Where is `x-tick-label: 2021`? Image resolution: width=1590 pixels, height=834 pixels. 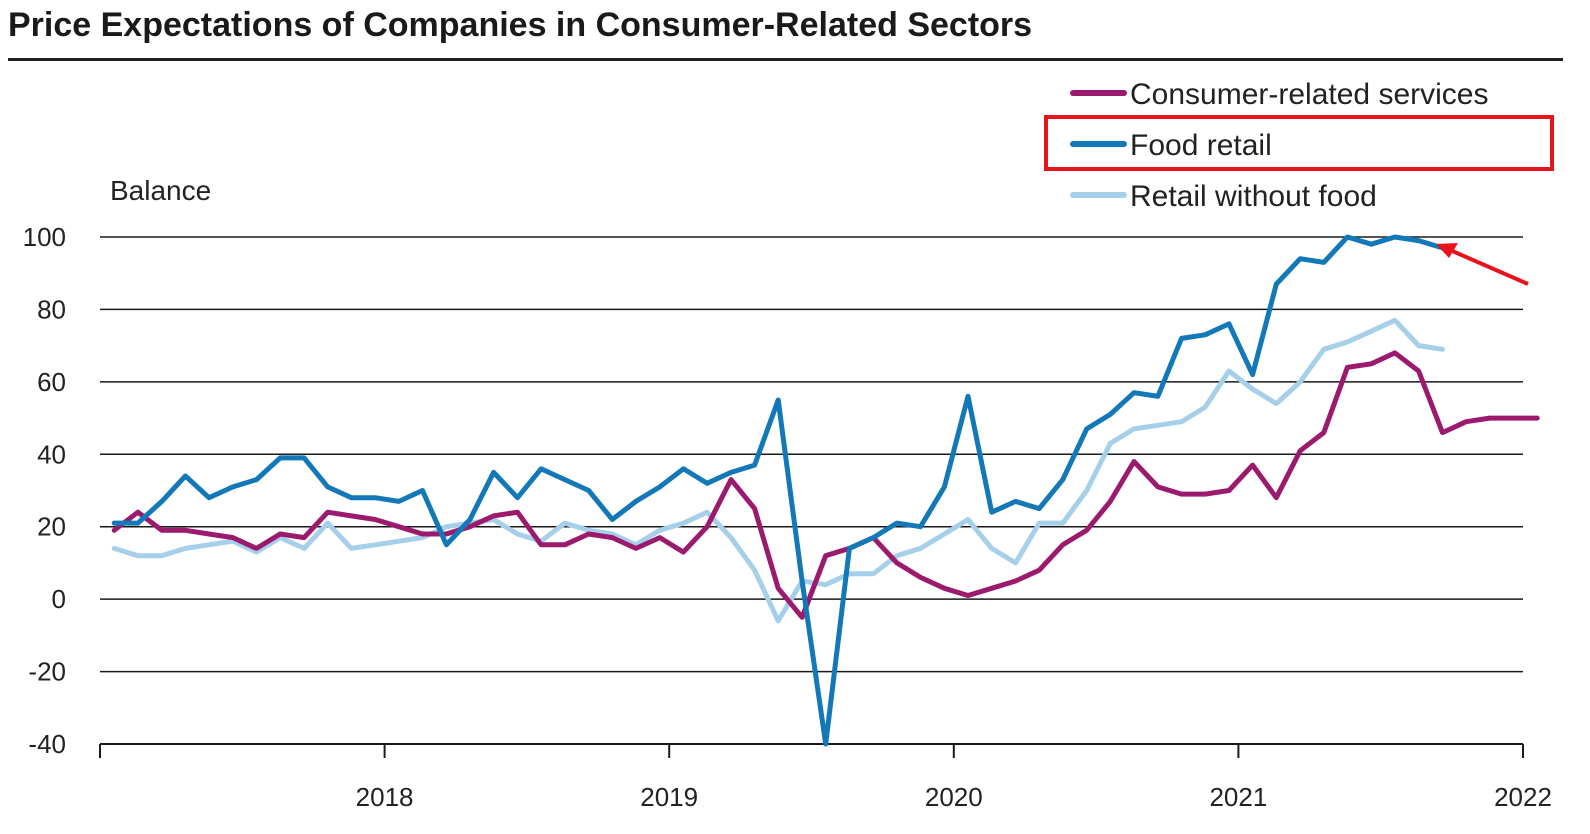
x-tick-label: 2021 is located at coordinates (1238, 797).